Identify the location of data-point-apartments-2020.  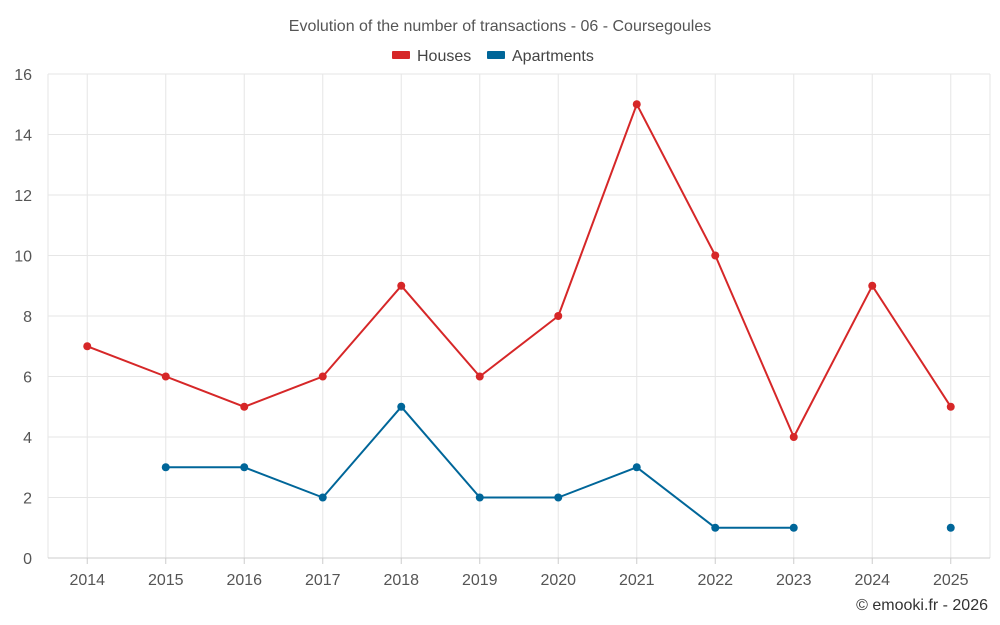
(558, 497).